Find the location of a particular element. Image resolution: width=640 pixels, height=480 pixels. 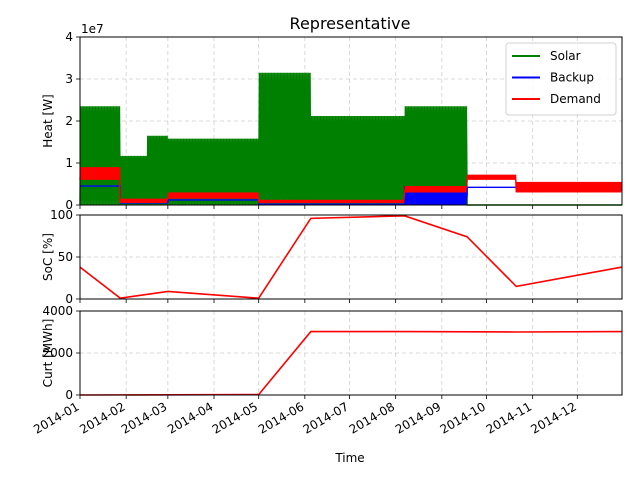

y-tick-label: 100 is located at coordinates (61, 215).